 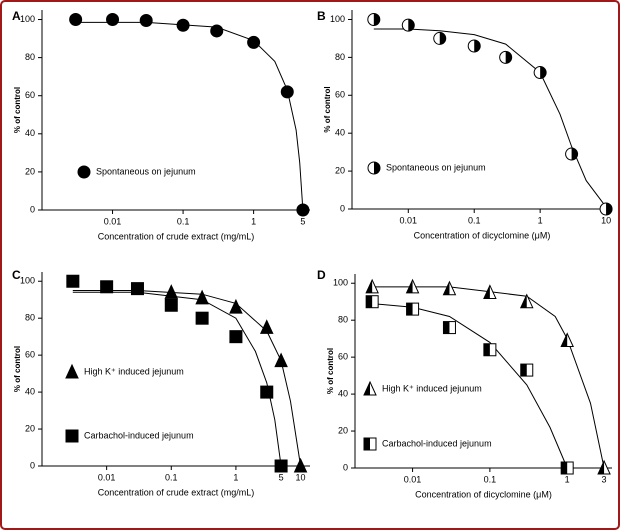 What do you see at coordinates (176, 236) in the screenshot?
I see `x-axis-label: Concentration of crude extract (mg/mL)` at bounding box center [176, 236].